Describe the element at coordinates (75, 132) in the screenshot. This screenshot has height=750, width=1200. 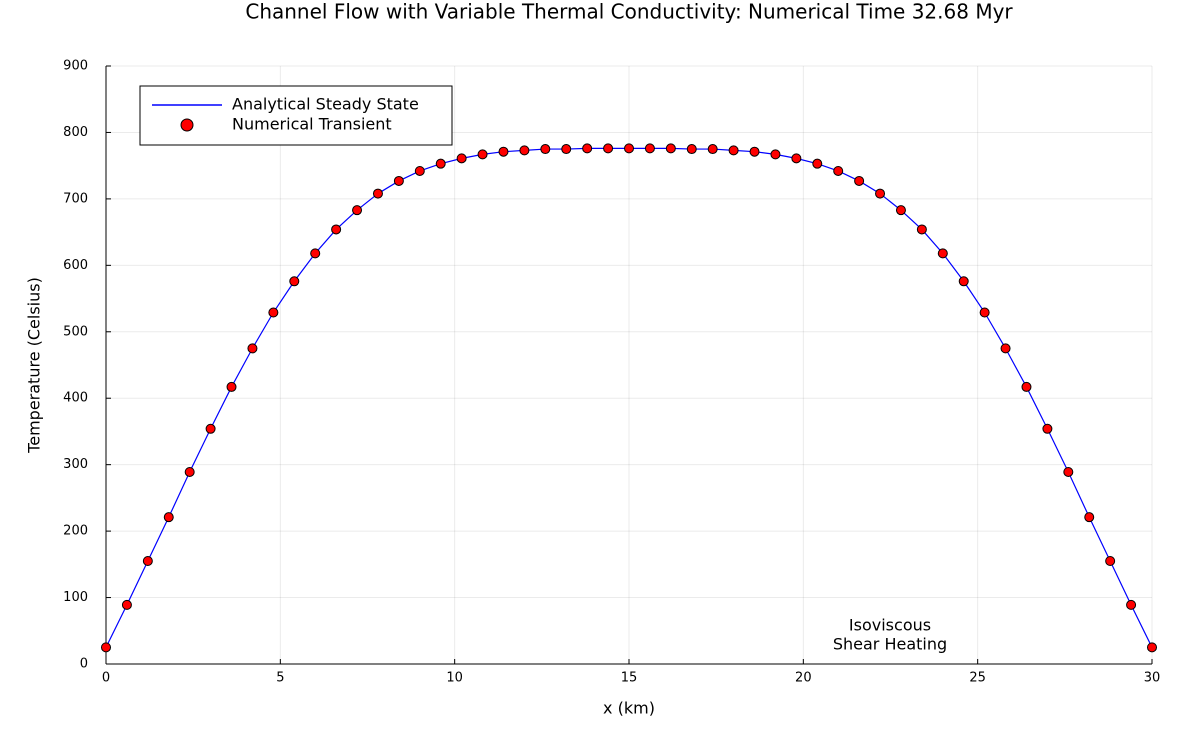
I see `y-tick-label: 800` at that location.